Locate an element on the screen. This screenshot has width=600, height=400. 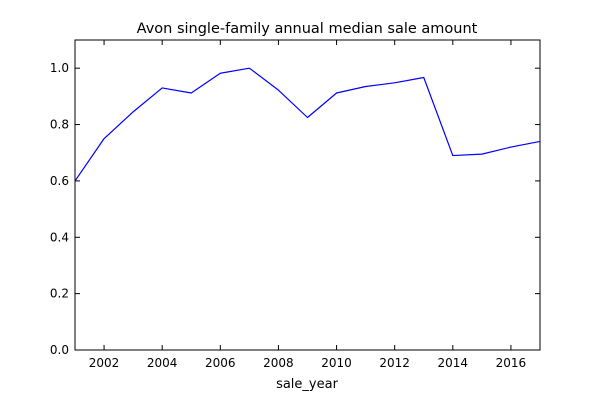
x-tick-label: 2012 is located at coordinates (394, 363).